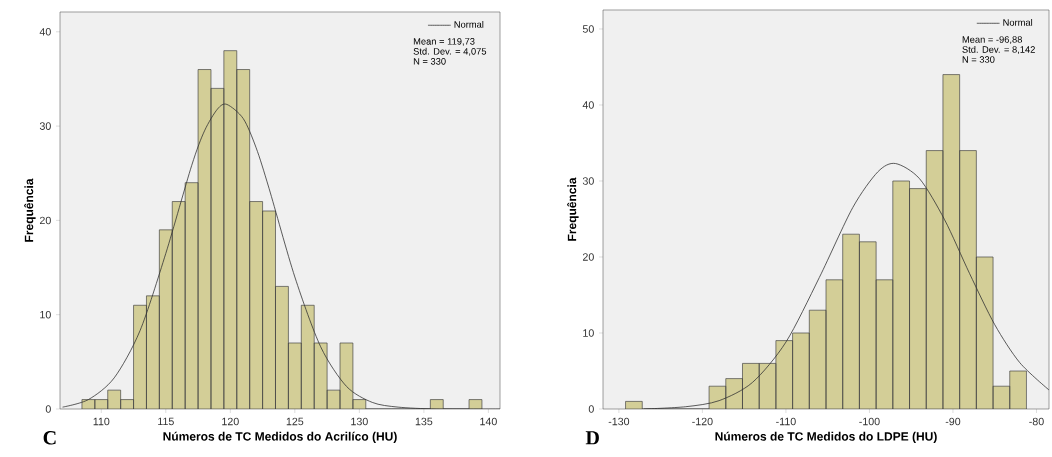 Image resolution: width=1052 pixels, height=457 pixels. I want to click on x-tick-label: 120, so click(230, 421).